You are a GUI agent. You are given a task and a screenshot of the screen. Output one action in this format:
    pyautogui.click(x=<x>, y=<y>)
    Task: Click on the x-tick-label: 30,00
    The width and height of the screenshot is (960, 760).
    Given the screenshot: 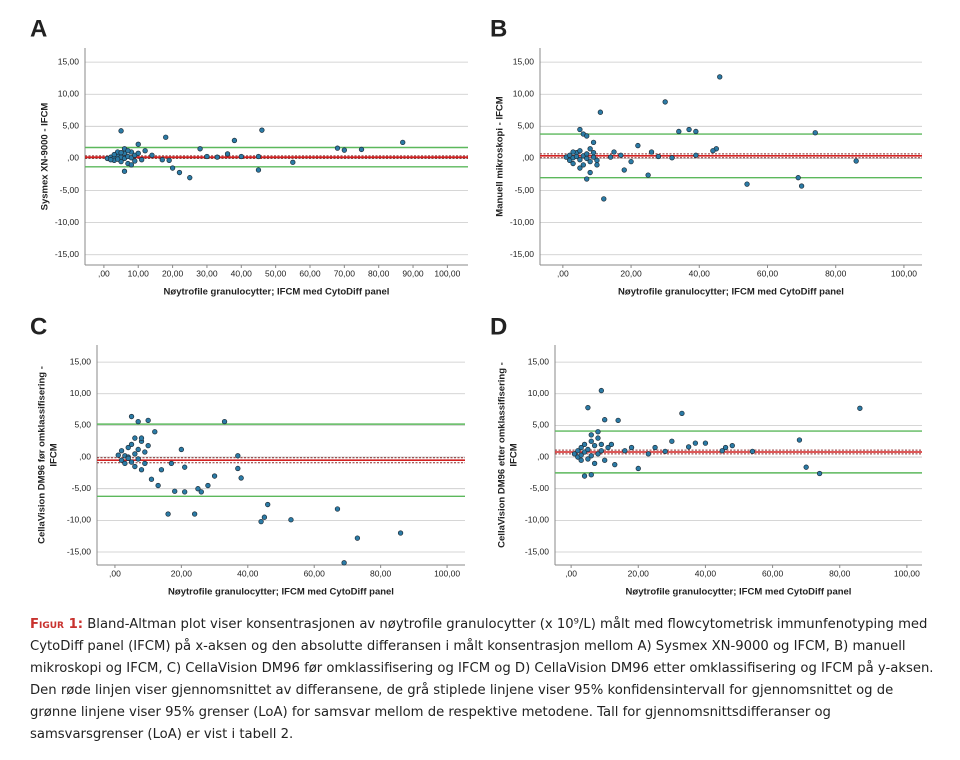 What is the action you would take?
    pyautogui.click(x=207, y=273)
    